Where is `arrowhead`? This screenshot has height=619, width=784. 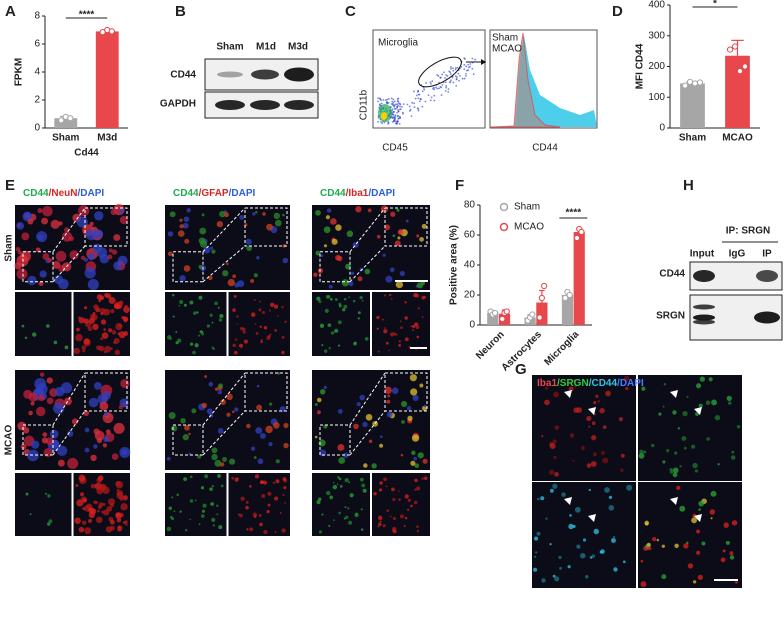
arrowhead is located at coordinates (568, 394).